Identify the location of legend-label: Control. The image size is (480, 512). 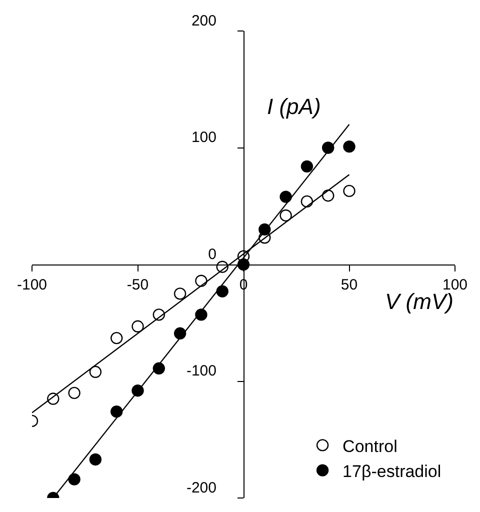
(370, 446).